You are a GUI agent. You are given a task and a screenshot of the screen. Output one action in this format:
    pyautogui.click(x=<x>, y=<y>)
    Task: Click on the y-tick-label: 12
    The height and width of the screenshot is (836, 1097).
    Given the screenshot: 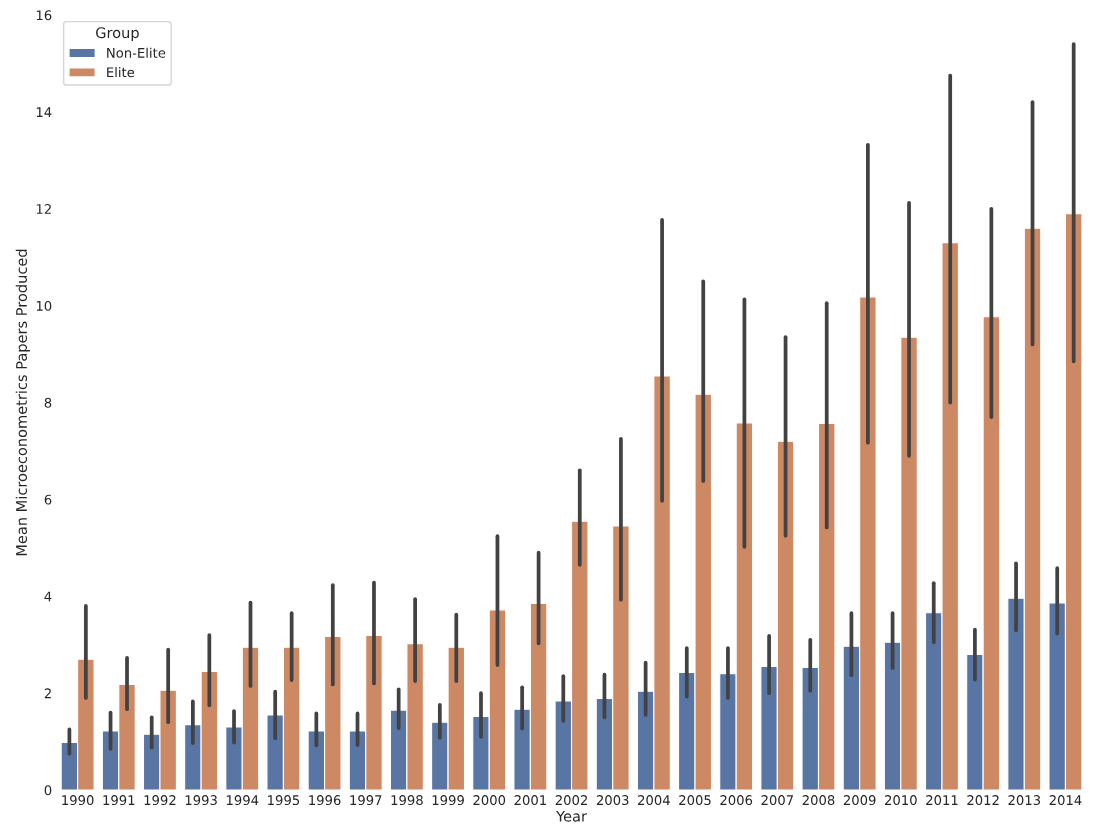 What is the action you would take?
    pyautogui.click(x=43, y=209)
    